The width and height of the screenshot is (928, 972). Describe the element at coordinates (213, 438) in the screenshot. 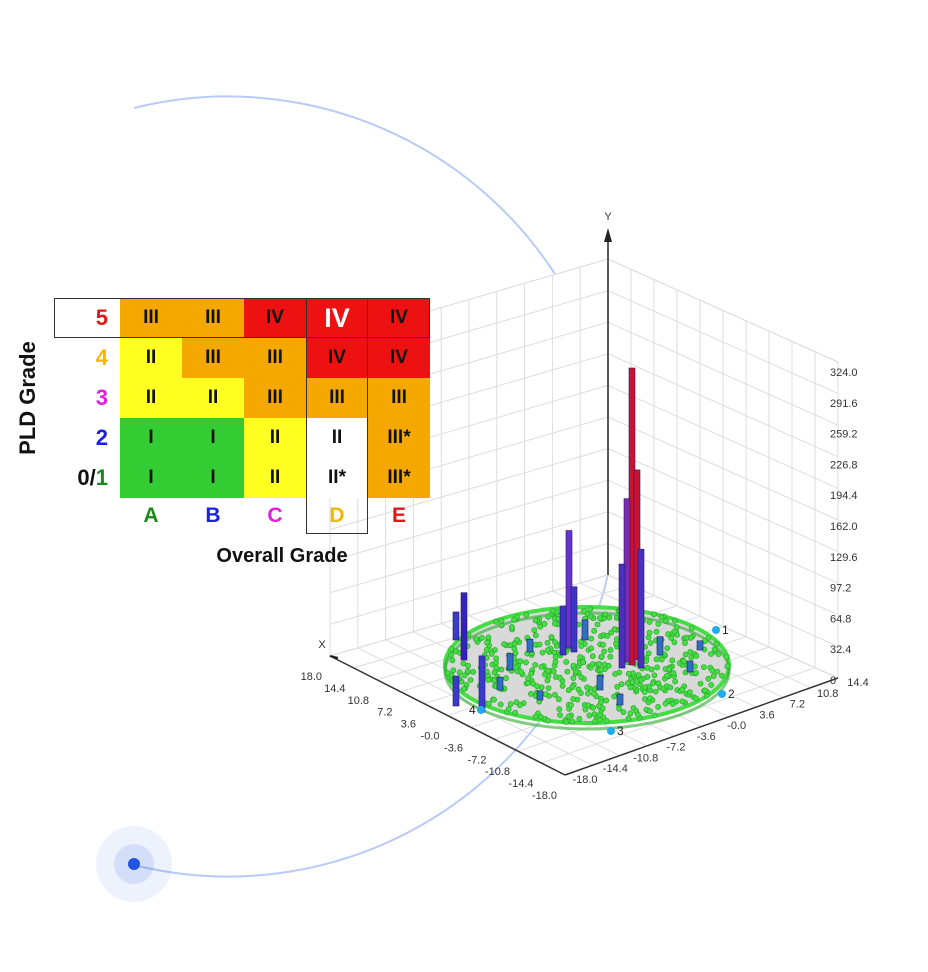

I see `grade-cell: I` at that location.